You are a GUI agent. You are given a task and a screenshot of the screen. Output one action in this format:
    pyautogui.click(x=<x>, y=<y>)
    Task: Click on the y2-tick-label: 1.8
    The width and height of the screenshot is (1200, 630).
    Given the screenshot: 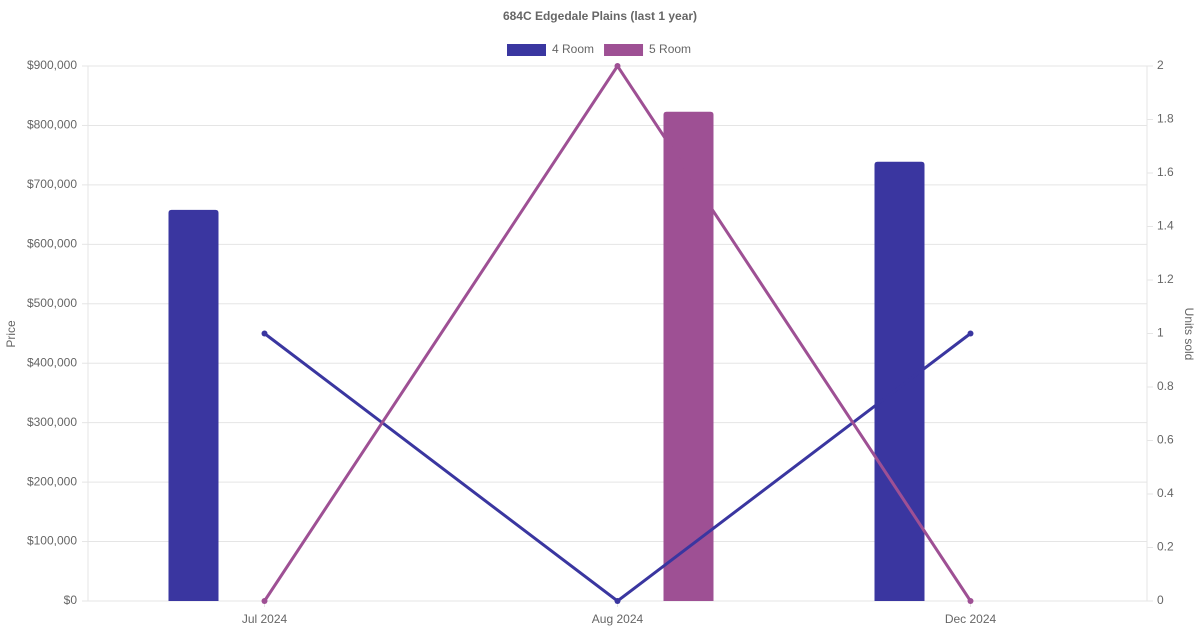 What is the action you would take?
    pyautogui.click(x=1165, y=119)
    